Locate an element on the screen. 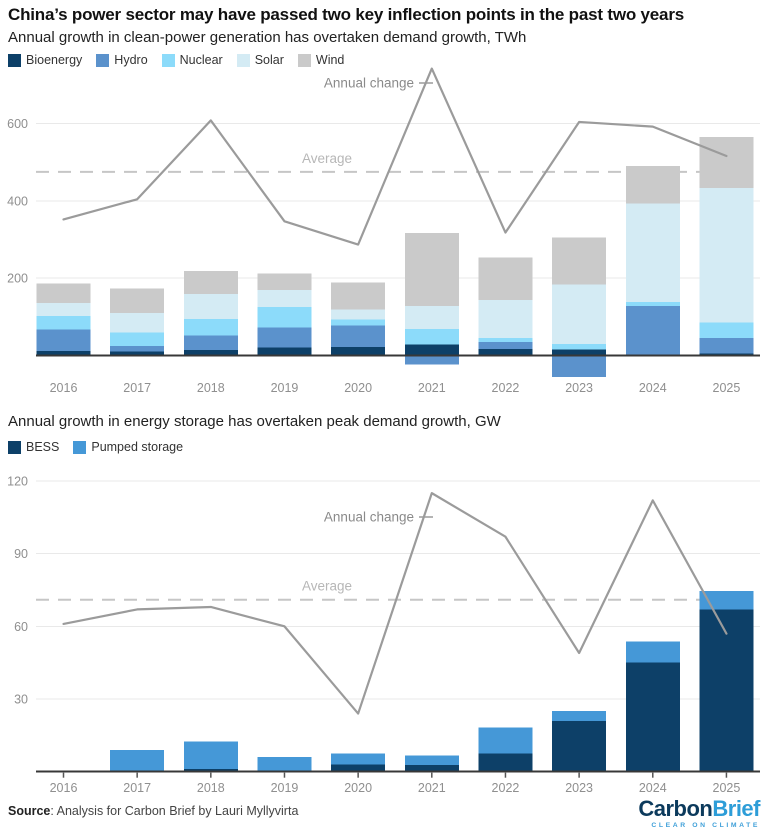 The image size is (768, 839). bar-2024-bess is located at coordinates (652, 717).